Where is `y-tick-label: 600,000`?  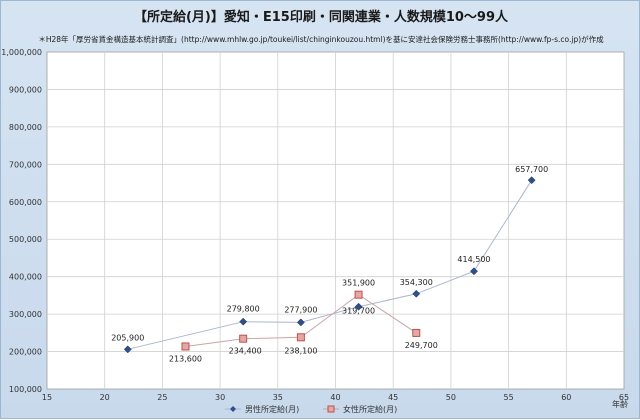 y-tick-label: 600,000 is located at coordinates (25, 202).